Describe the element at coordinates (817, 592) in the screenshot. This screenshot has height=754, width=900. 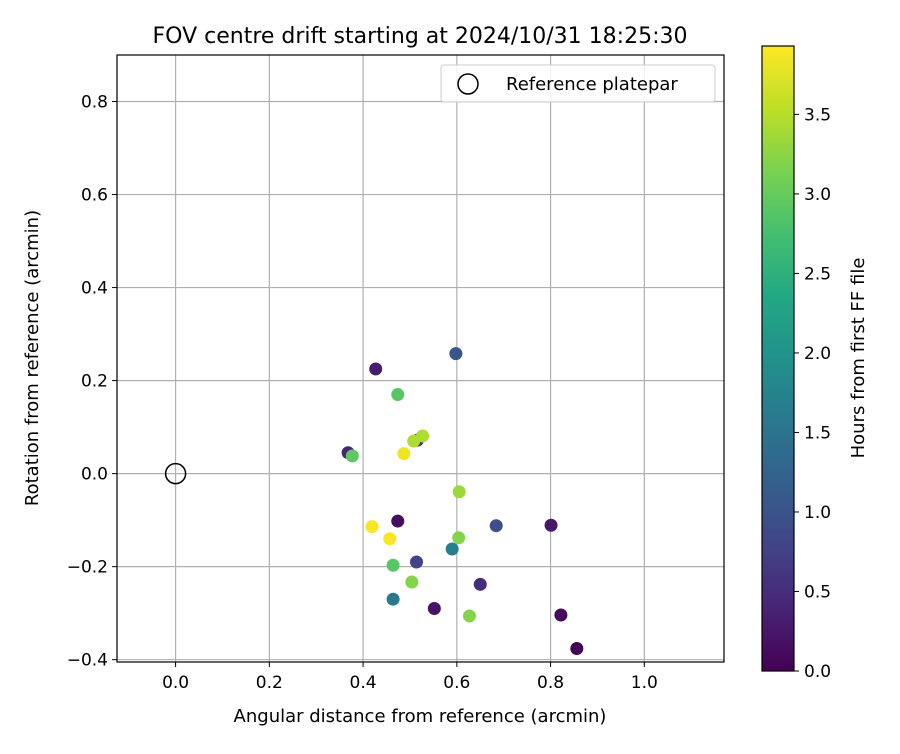
I see `colorbar-tick-label: 0.5` at that location.